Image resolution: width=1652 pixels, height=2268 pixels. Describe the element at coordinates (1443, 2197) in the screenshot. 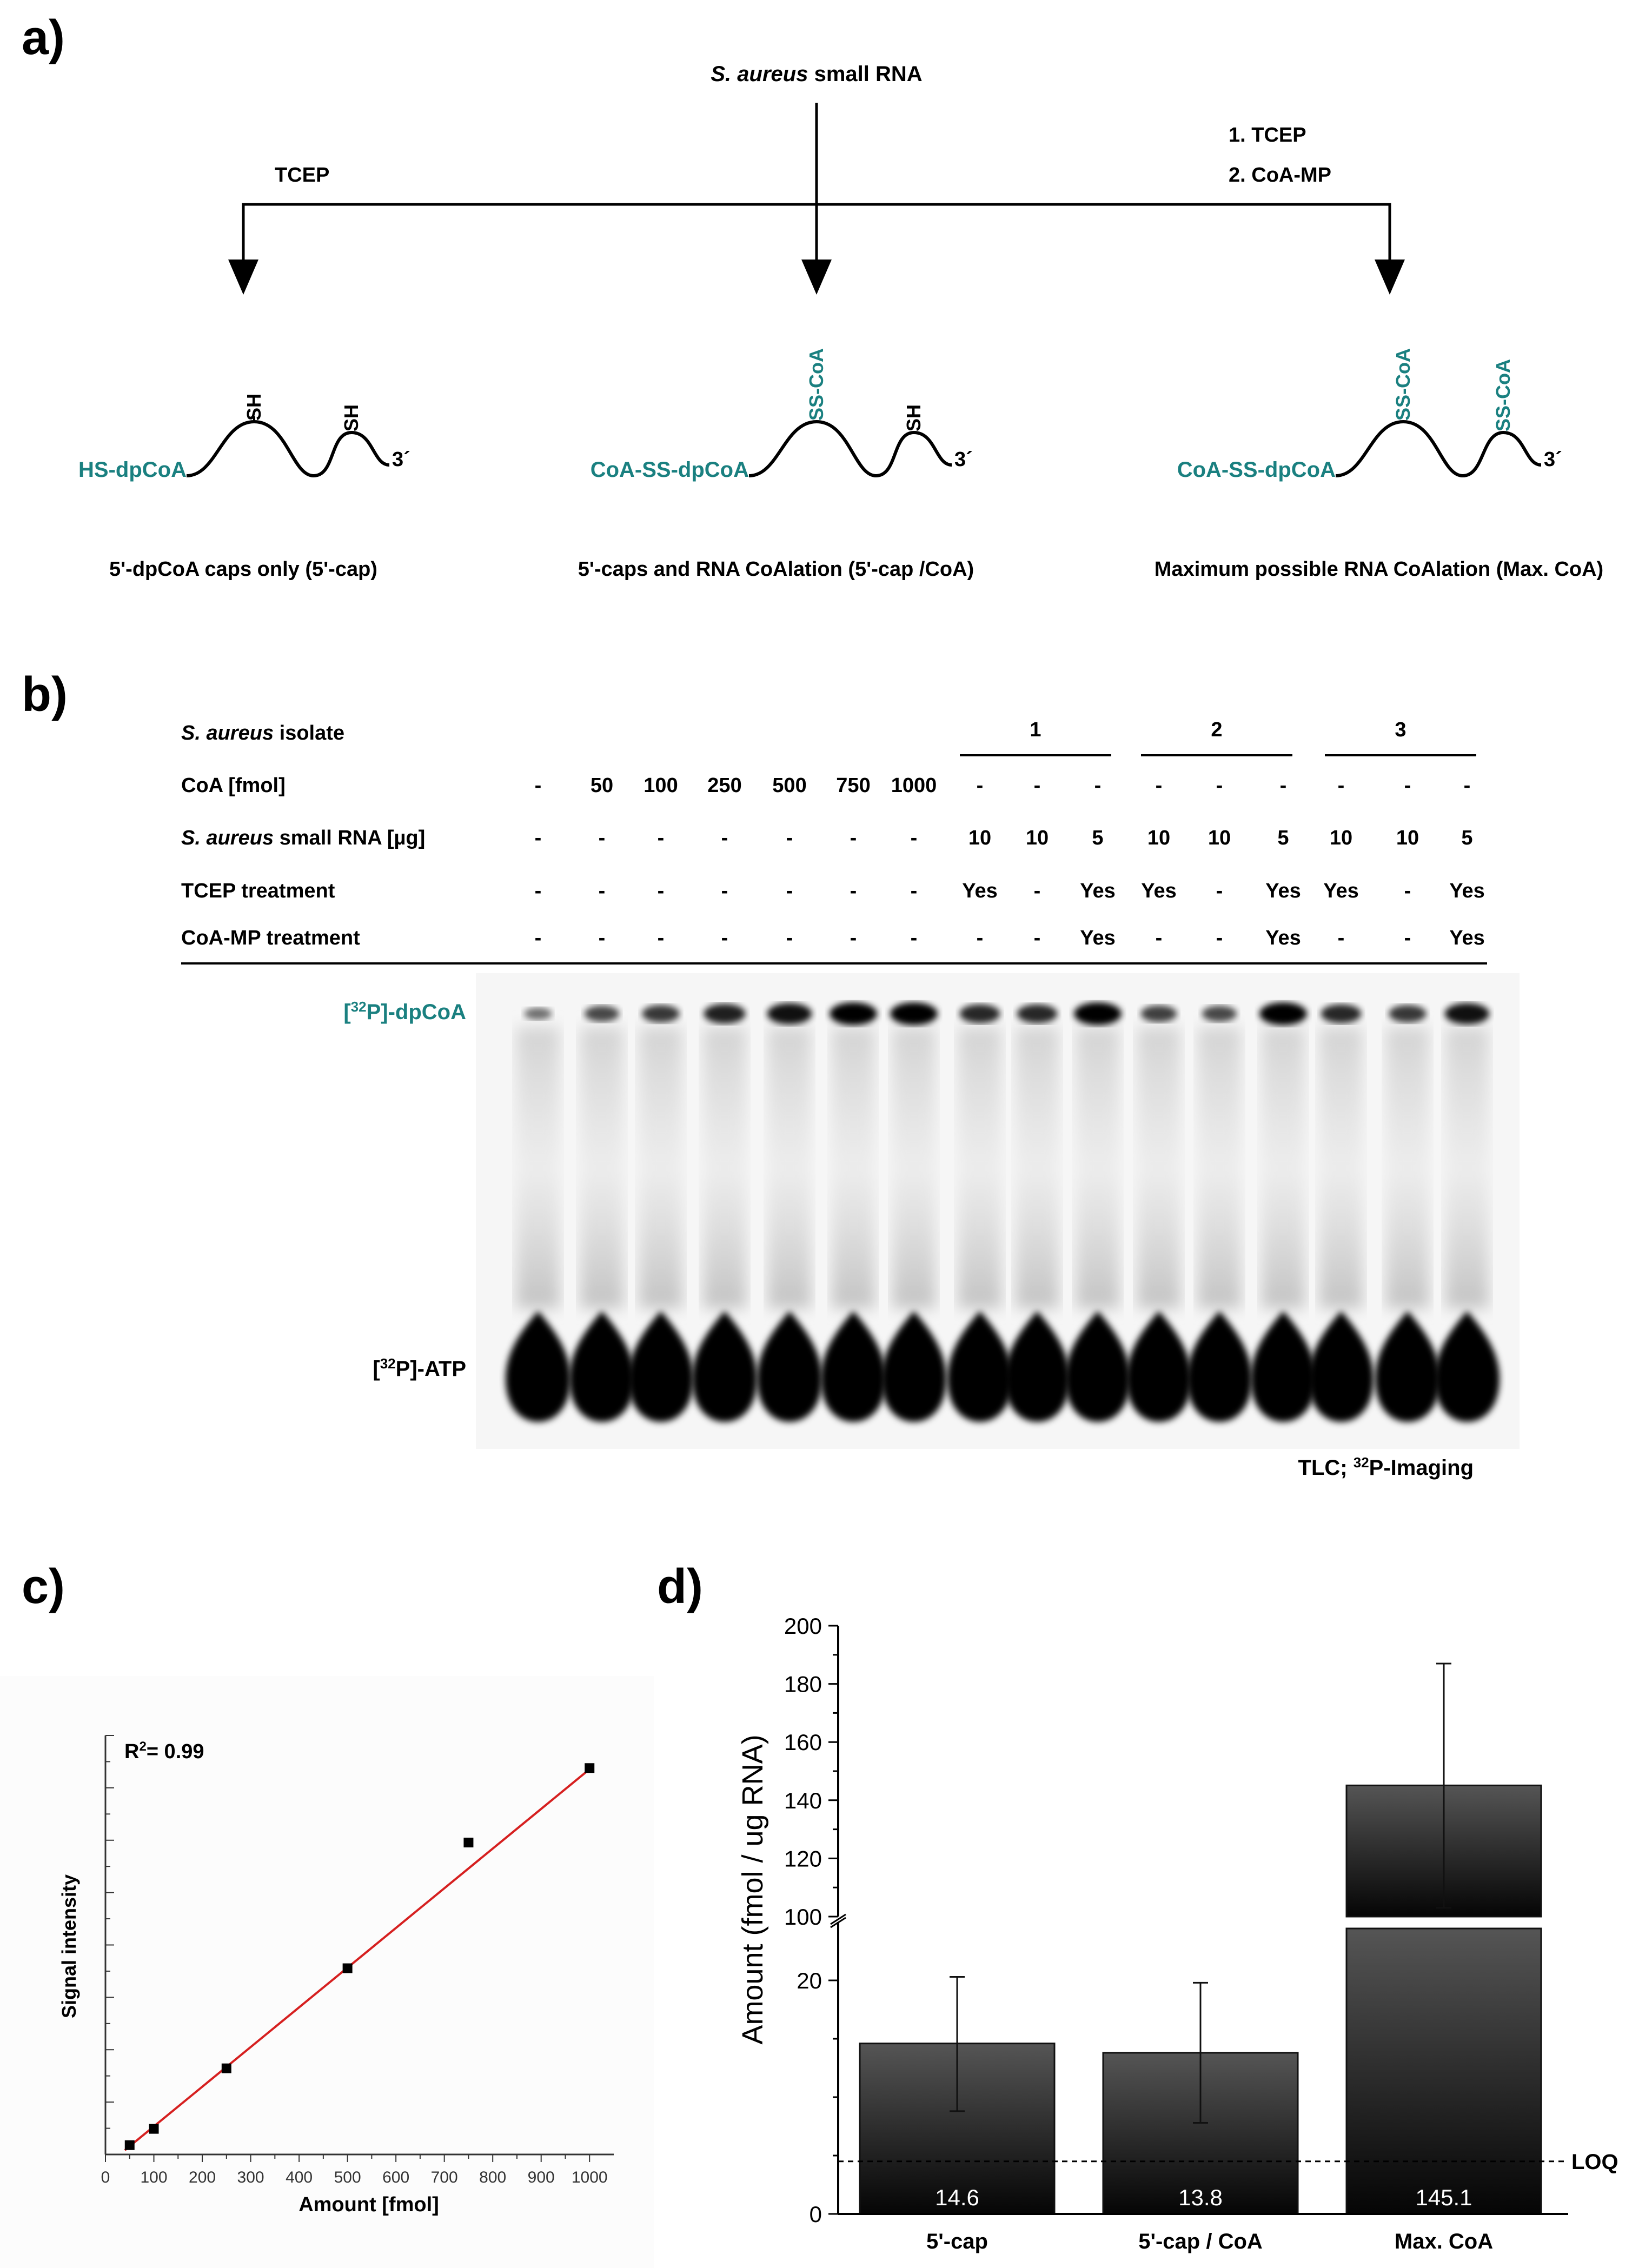

I see `bar-value-label: 145.1` at that location.